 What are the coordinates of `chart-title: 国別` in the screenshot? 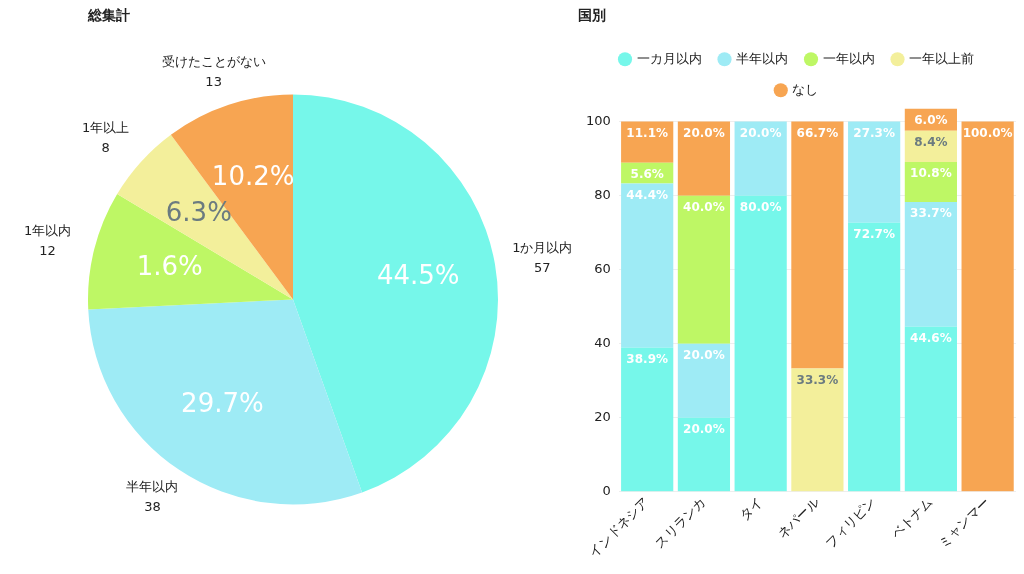 It's located at (592, 15).